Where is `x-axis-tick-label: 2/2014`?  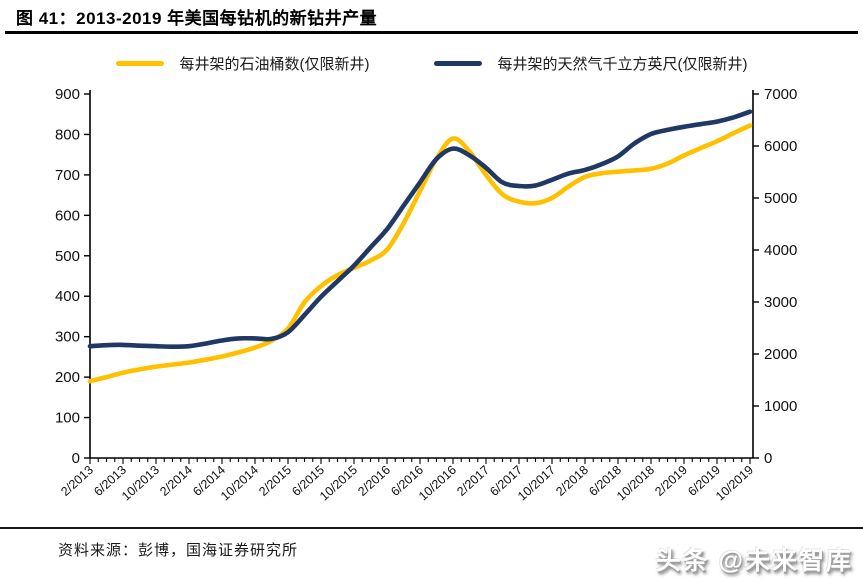
x-axis-tick-label: 2/2014 is located at coordinates (176, 481).